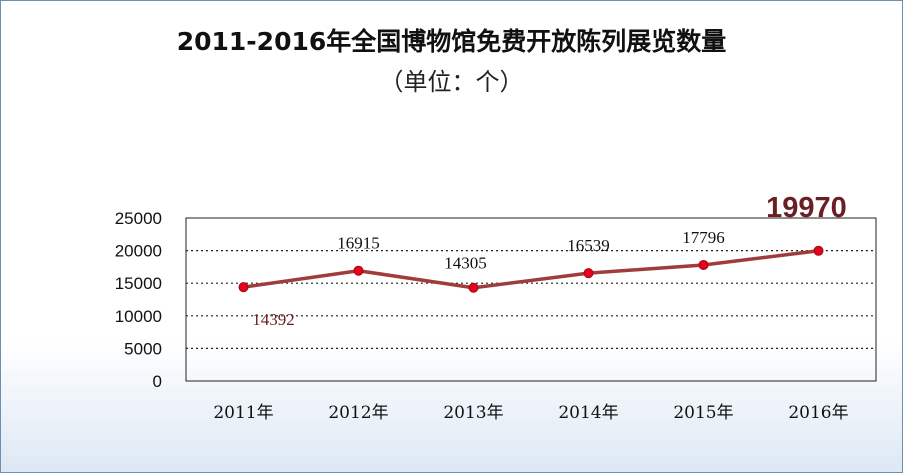  I want to click on data-label: 16539, so click(588, 245).